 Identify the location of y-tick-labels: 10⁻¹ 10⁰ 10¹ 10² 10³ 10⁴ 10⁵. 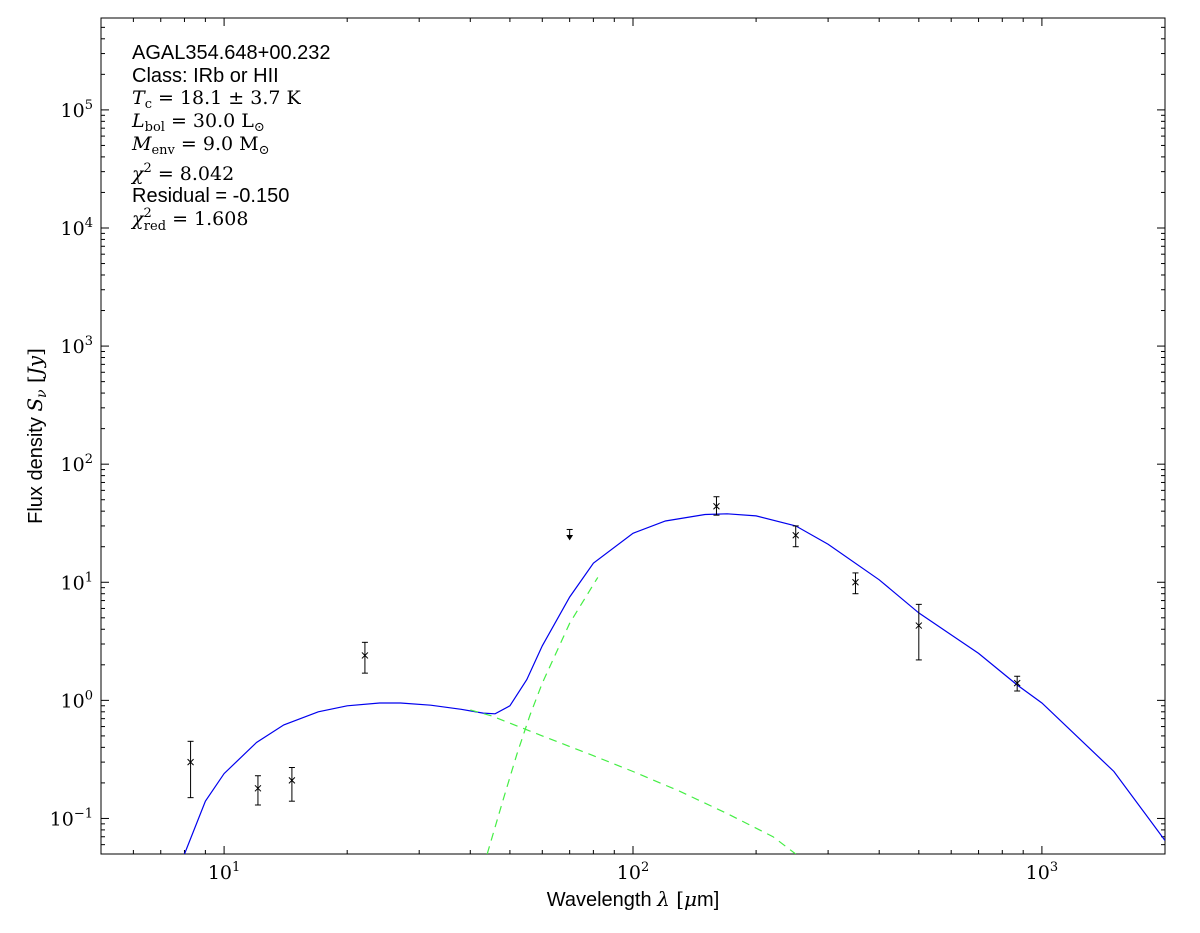
(71, 464).